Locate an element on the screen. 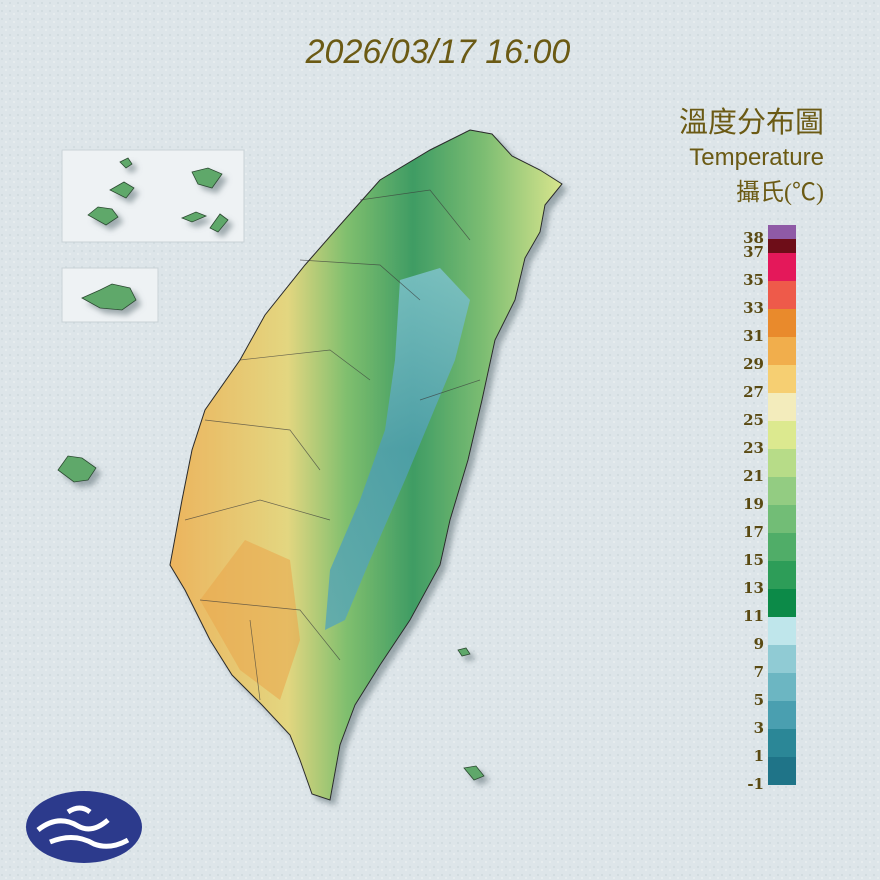 The image size is (880, 880). colorbar-tick-label: 5 is located at coordinates (759, 700).